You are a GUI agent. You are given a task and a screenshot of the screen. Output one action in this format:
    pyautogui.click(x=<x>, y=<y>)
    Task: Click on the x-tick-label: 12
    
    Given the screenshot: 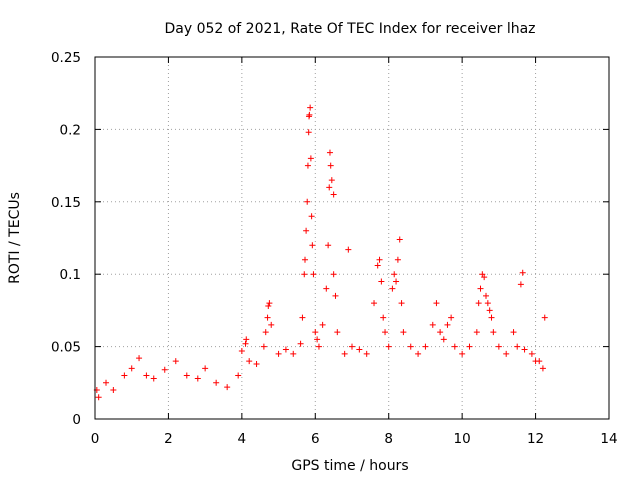 What is the action you would take?
    pyautogui.click(x=535, y=439)
    